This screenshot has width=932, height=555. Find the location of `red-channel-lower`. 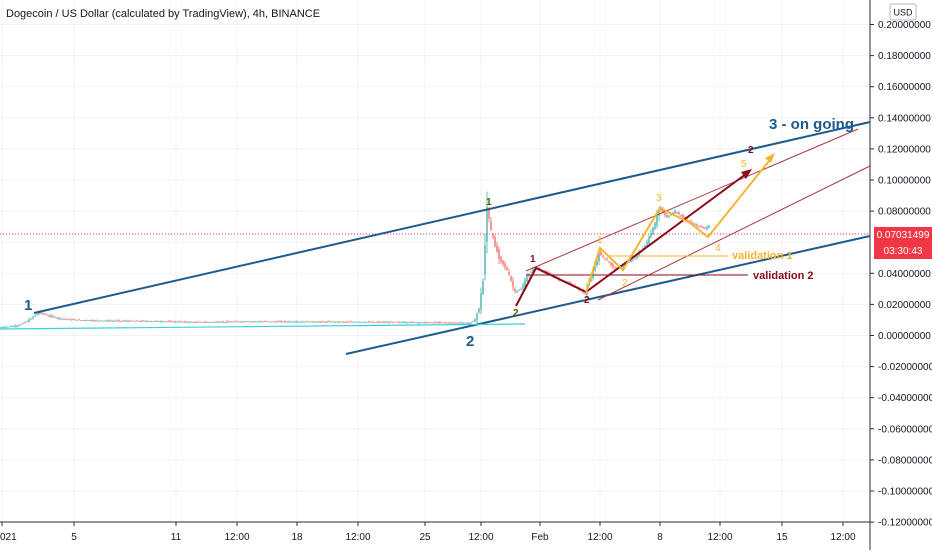

red-channel-lower is located at coordinates (734, 233).